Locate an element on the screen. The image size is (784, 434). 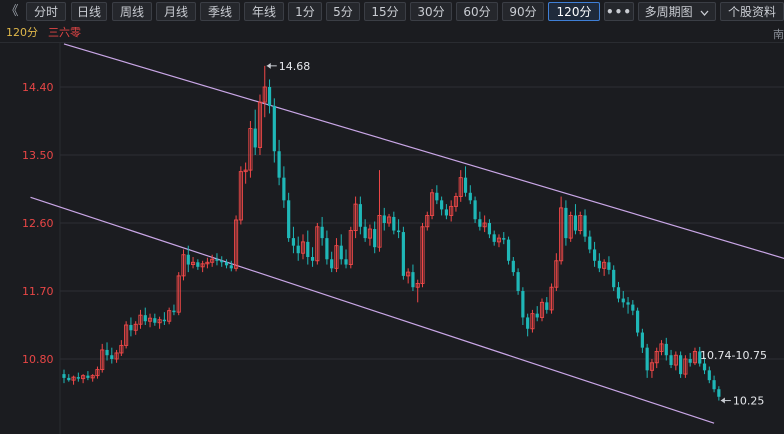
y-tick-label: 11.70 is located at coordinates (38, 291).